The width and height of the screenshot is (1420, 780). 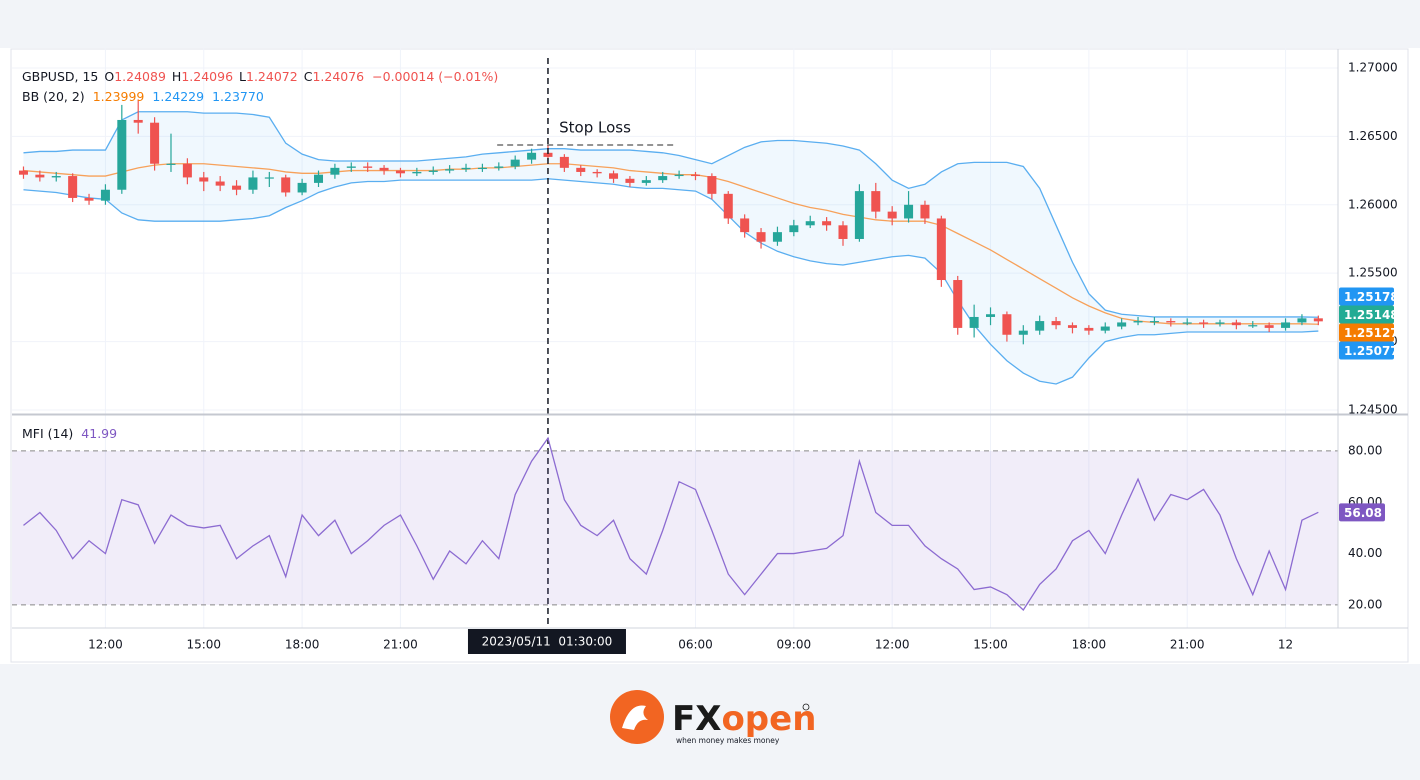 What do you see at coordinates (60, 76) in the screenshot?
I see `symbol: GBPUSD, 15` at bounding box center [60, 76].